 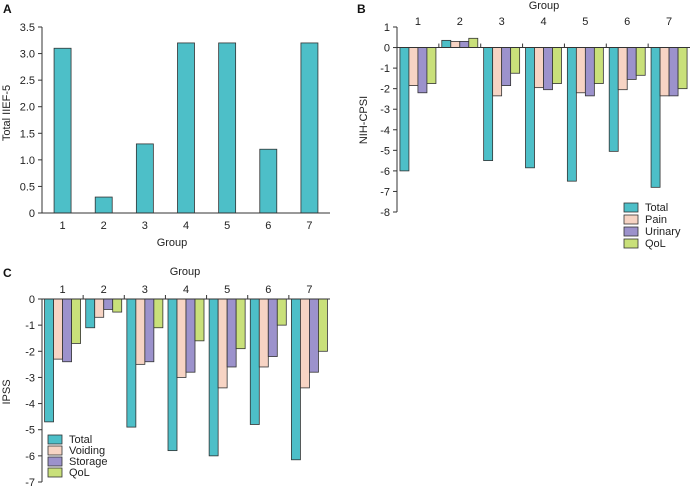 I want to click on b-legend-swatch-urinary, so click(x=631, y=231).